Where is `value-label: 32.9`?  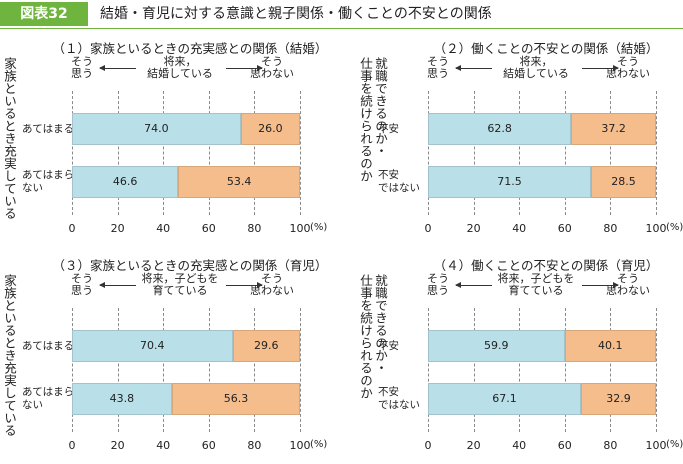
value-label: 32.9 is located at coordinates (618, 398).